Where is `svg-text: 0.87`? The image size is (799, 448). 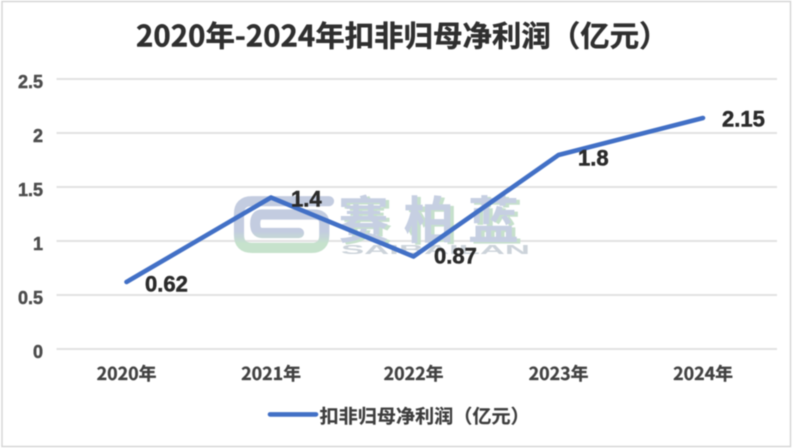
svg-text: 0.87 is located at coordinates (455, 256).